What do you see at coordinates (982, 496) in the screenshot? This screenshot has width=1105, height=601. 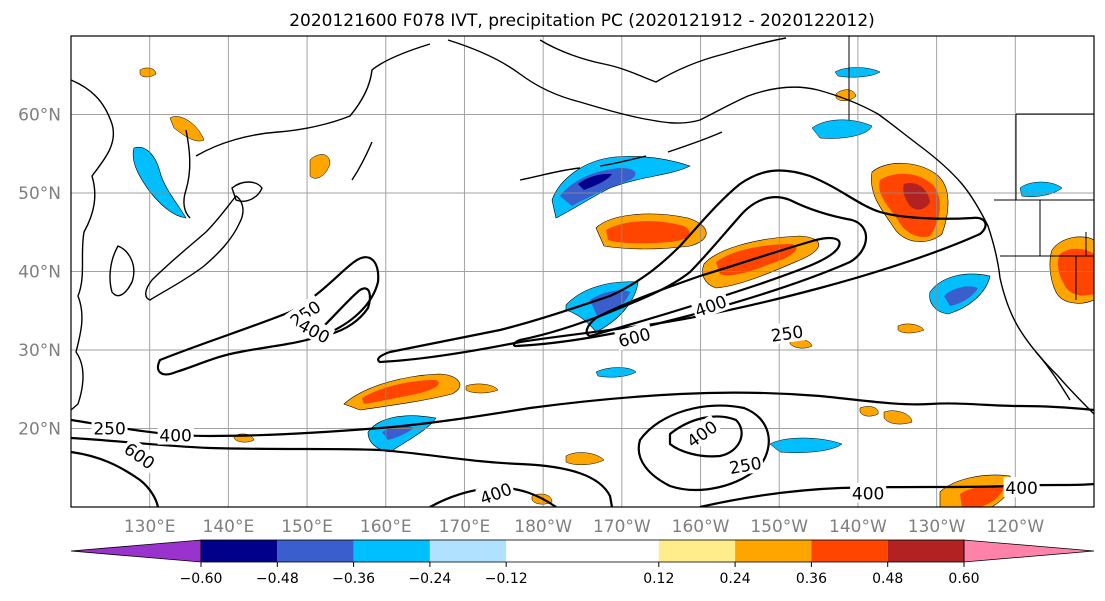 I see `precip-positive-southeast-core` at bounding box center [982, 496].